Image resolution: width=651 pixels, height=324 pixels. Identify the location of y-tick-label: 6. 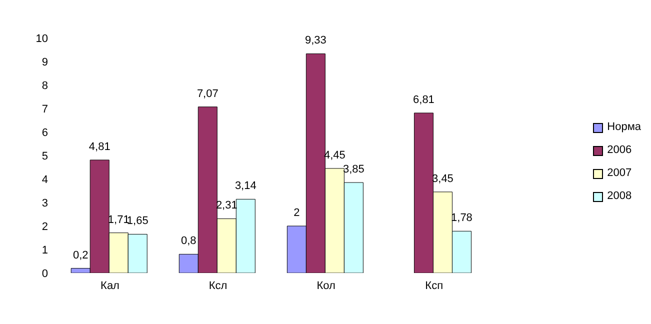
(45, 132).